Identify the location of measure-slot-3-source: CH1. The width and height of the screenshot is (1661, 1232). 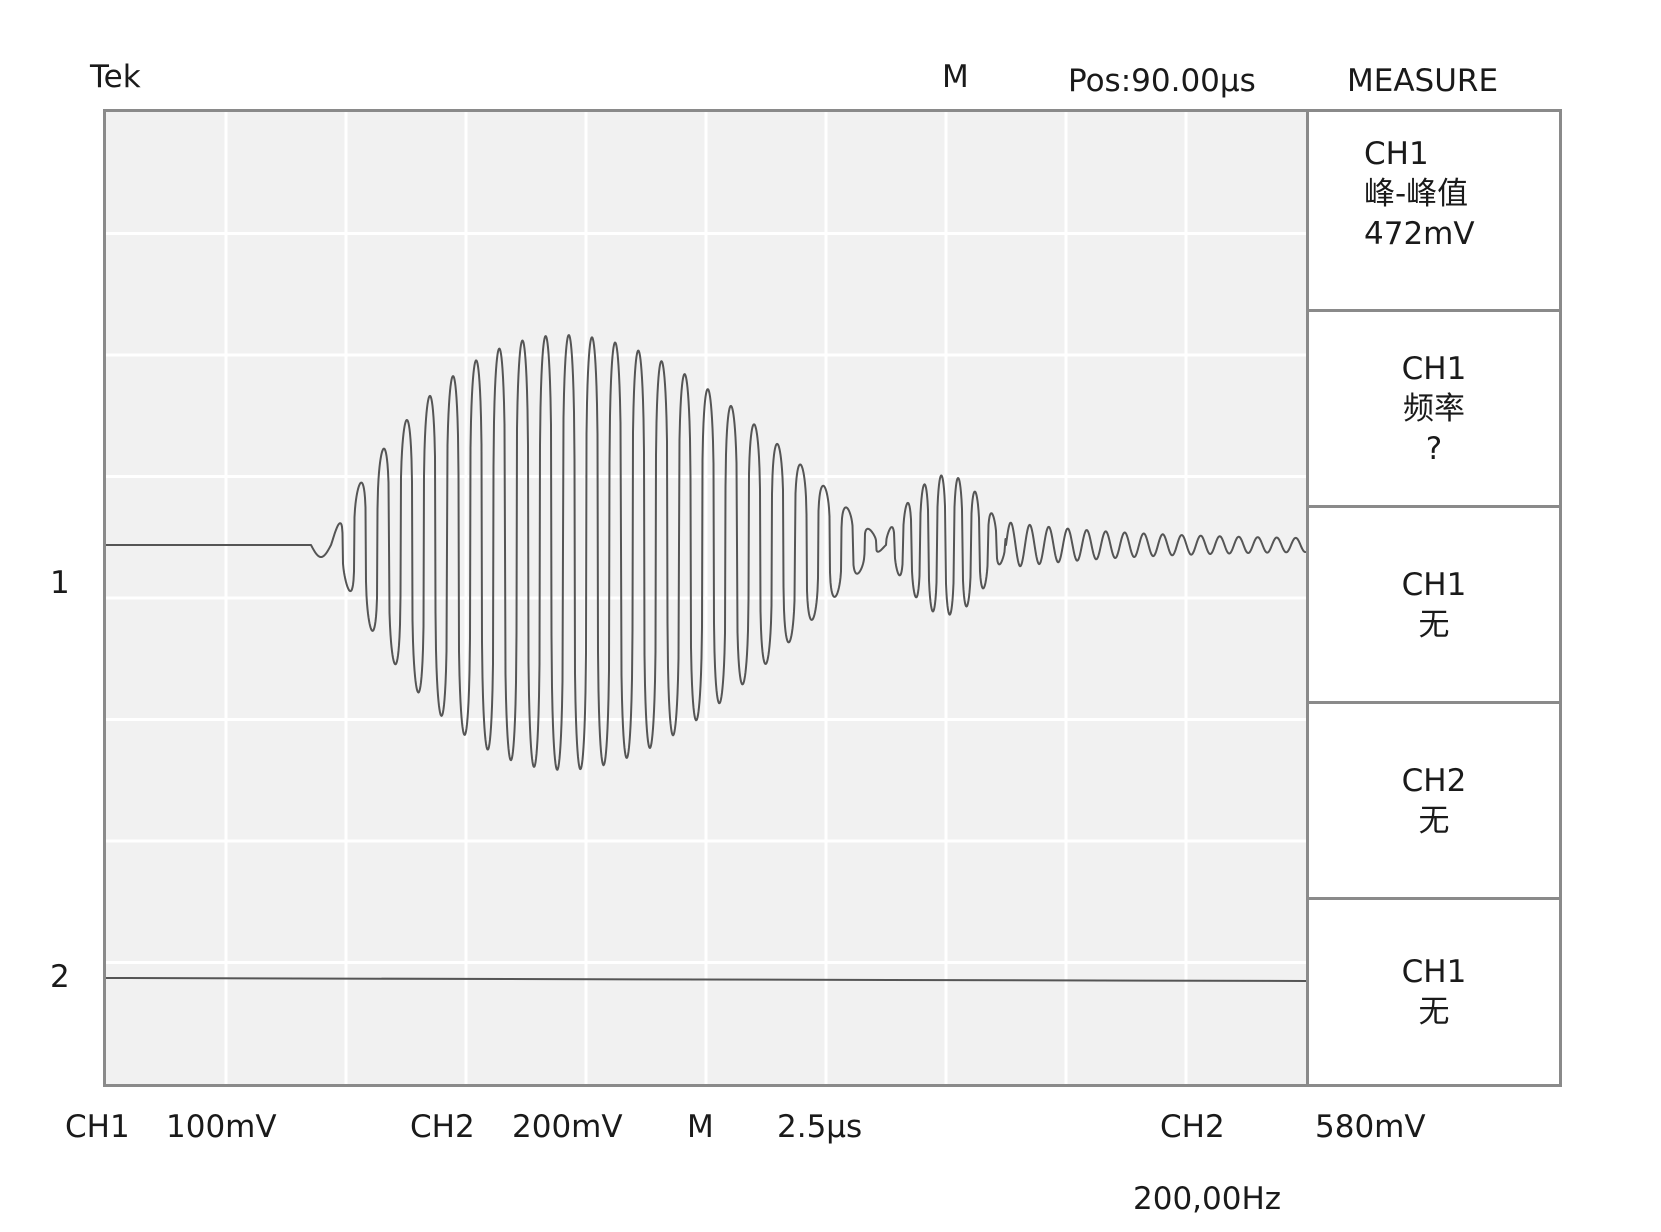
(1434, 584).